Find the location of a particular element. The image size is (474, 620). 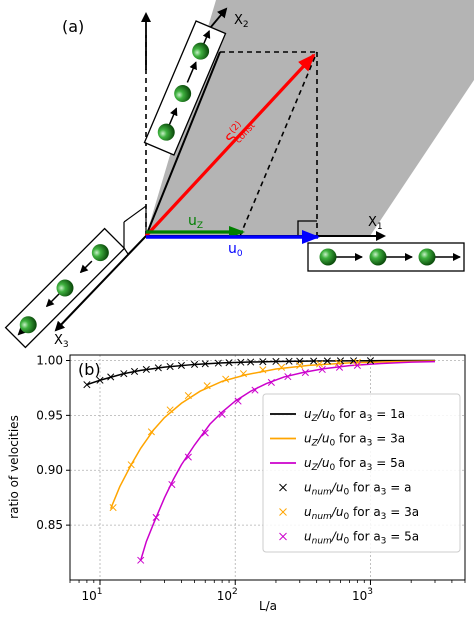

right-angle-marker is located at coordinates (307, 228).